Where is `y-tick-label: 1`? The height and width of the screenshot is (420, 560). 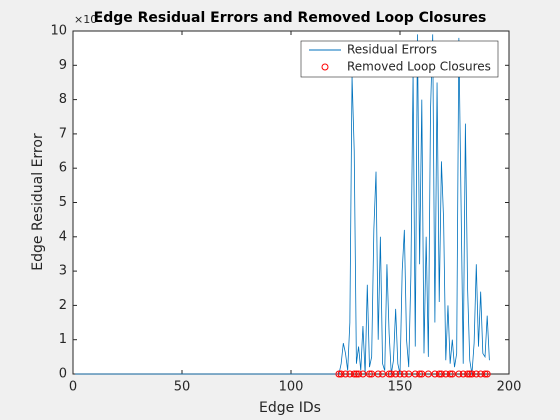 y-tick-label: 1 is located at coordinates (63, 339).